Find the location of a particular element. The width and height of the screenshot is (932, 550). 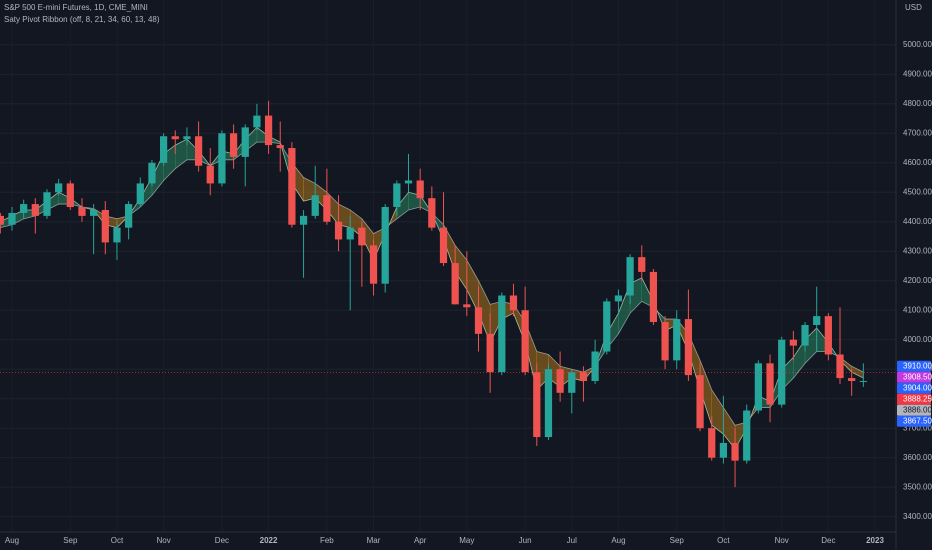

y-tick-label: 4100.00 is located at coordinates (917, 309).